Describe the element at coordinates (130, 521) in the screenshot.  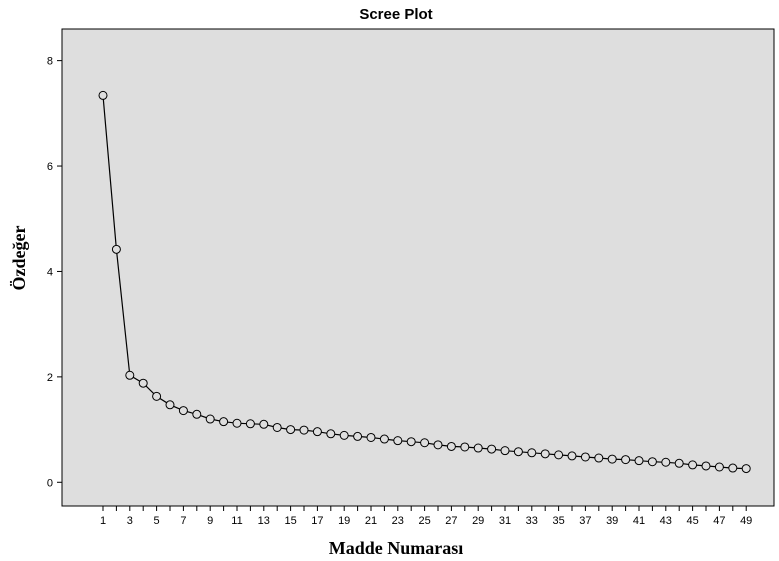
I see `x-tick-label: 3` at that location.